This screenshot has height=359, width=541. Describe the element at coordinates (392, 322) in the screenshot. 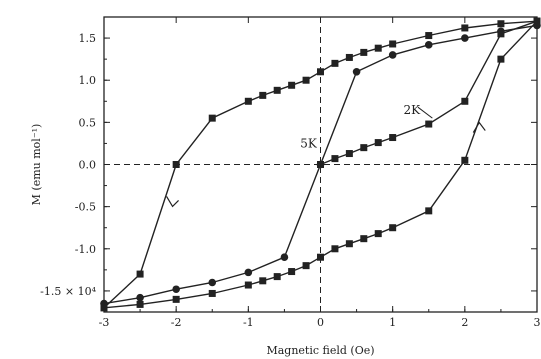

I see `x-tick-label: 1` at that location.